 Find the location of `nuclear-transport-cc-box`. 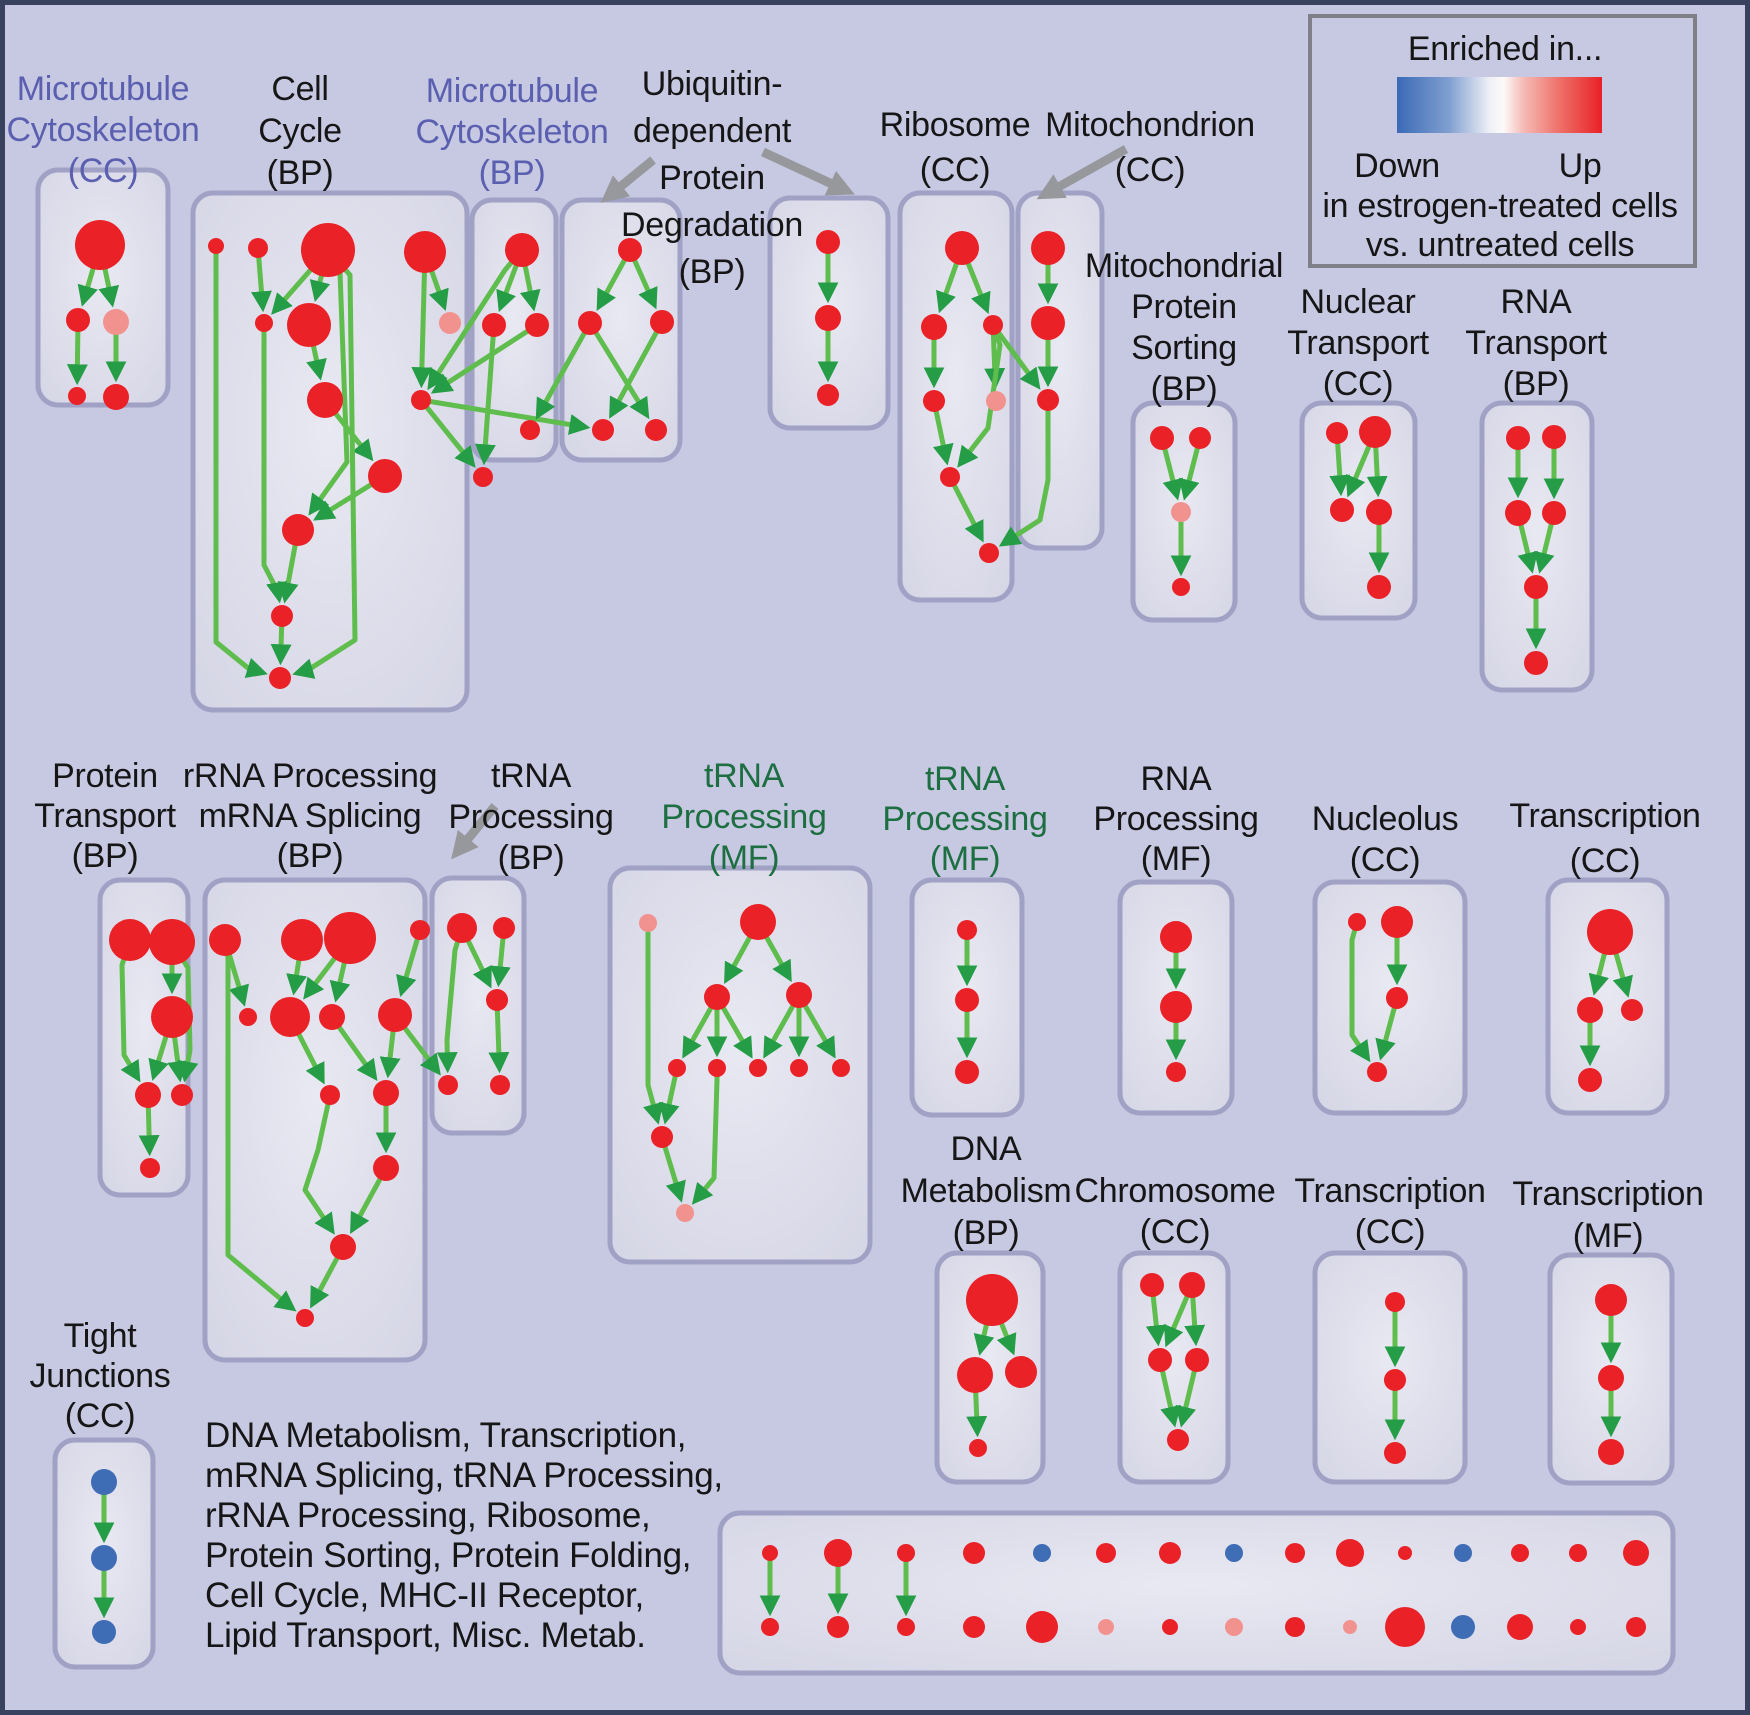

nuclear-transport-cc-box is located at coordinates (1358, 510).